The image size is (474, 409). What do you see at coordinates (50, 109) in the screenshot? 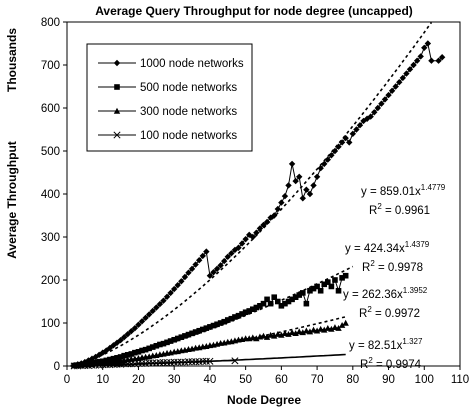
I see `y-tick-label: 600` at bounding box center [50, 109].